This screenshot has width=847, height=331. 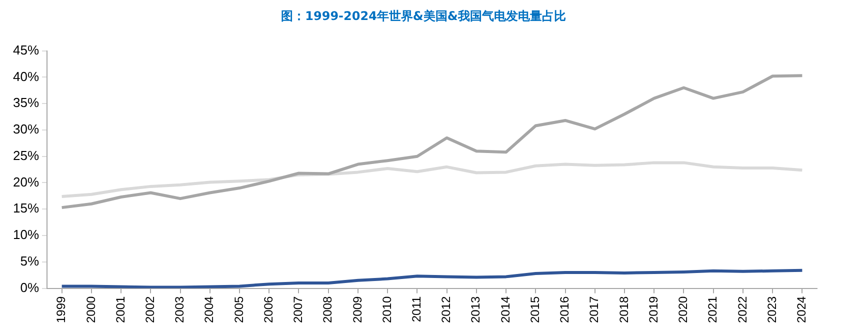 What do you see at coordinates (26, 155) in the screenshot?
I see `y-tick-label: 25%` at bounding box center [26, 155].